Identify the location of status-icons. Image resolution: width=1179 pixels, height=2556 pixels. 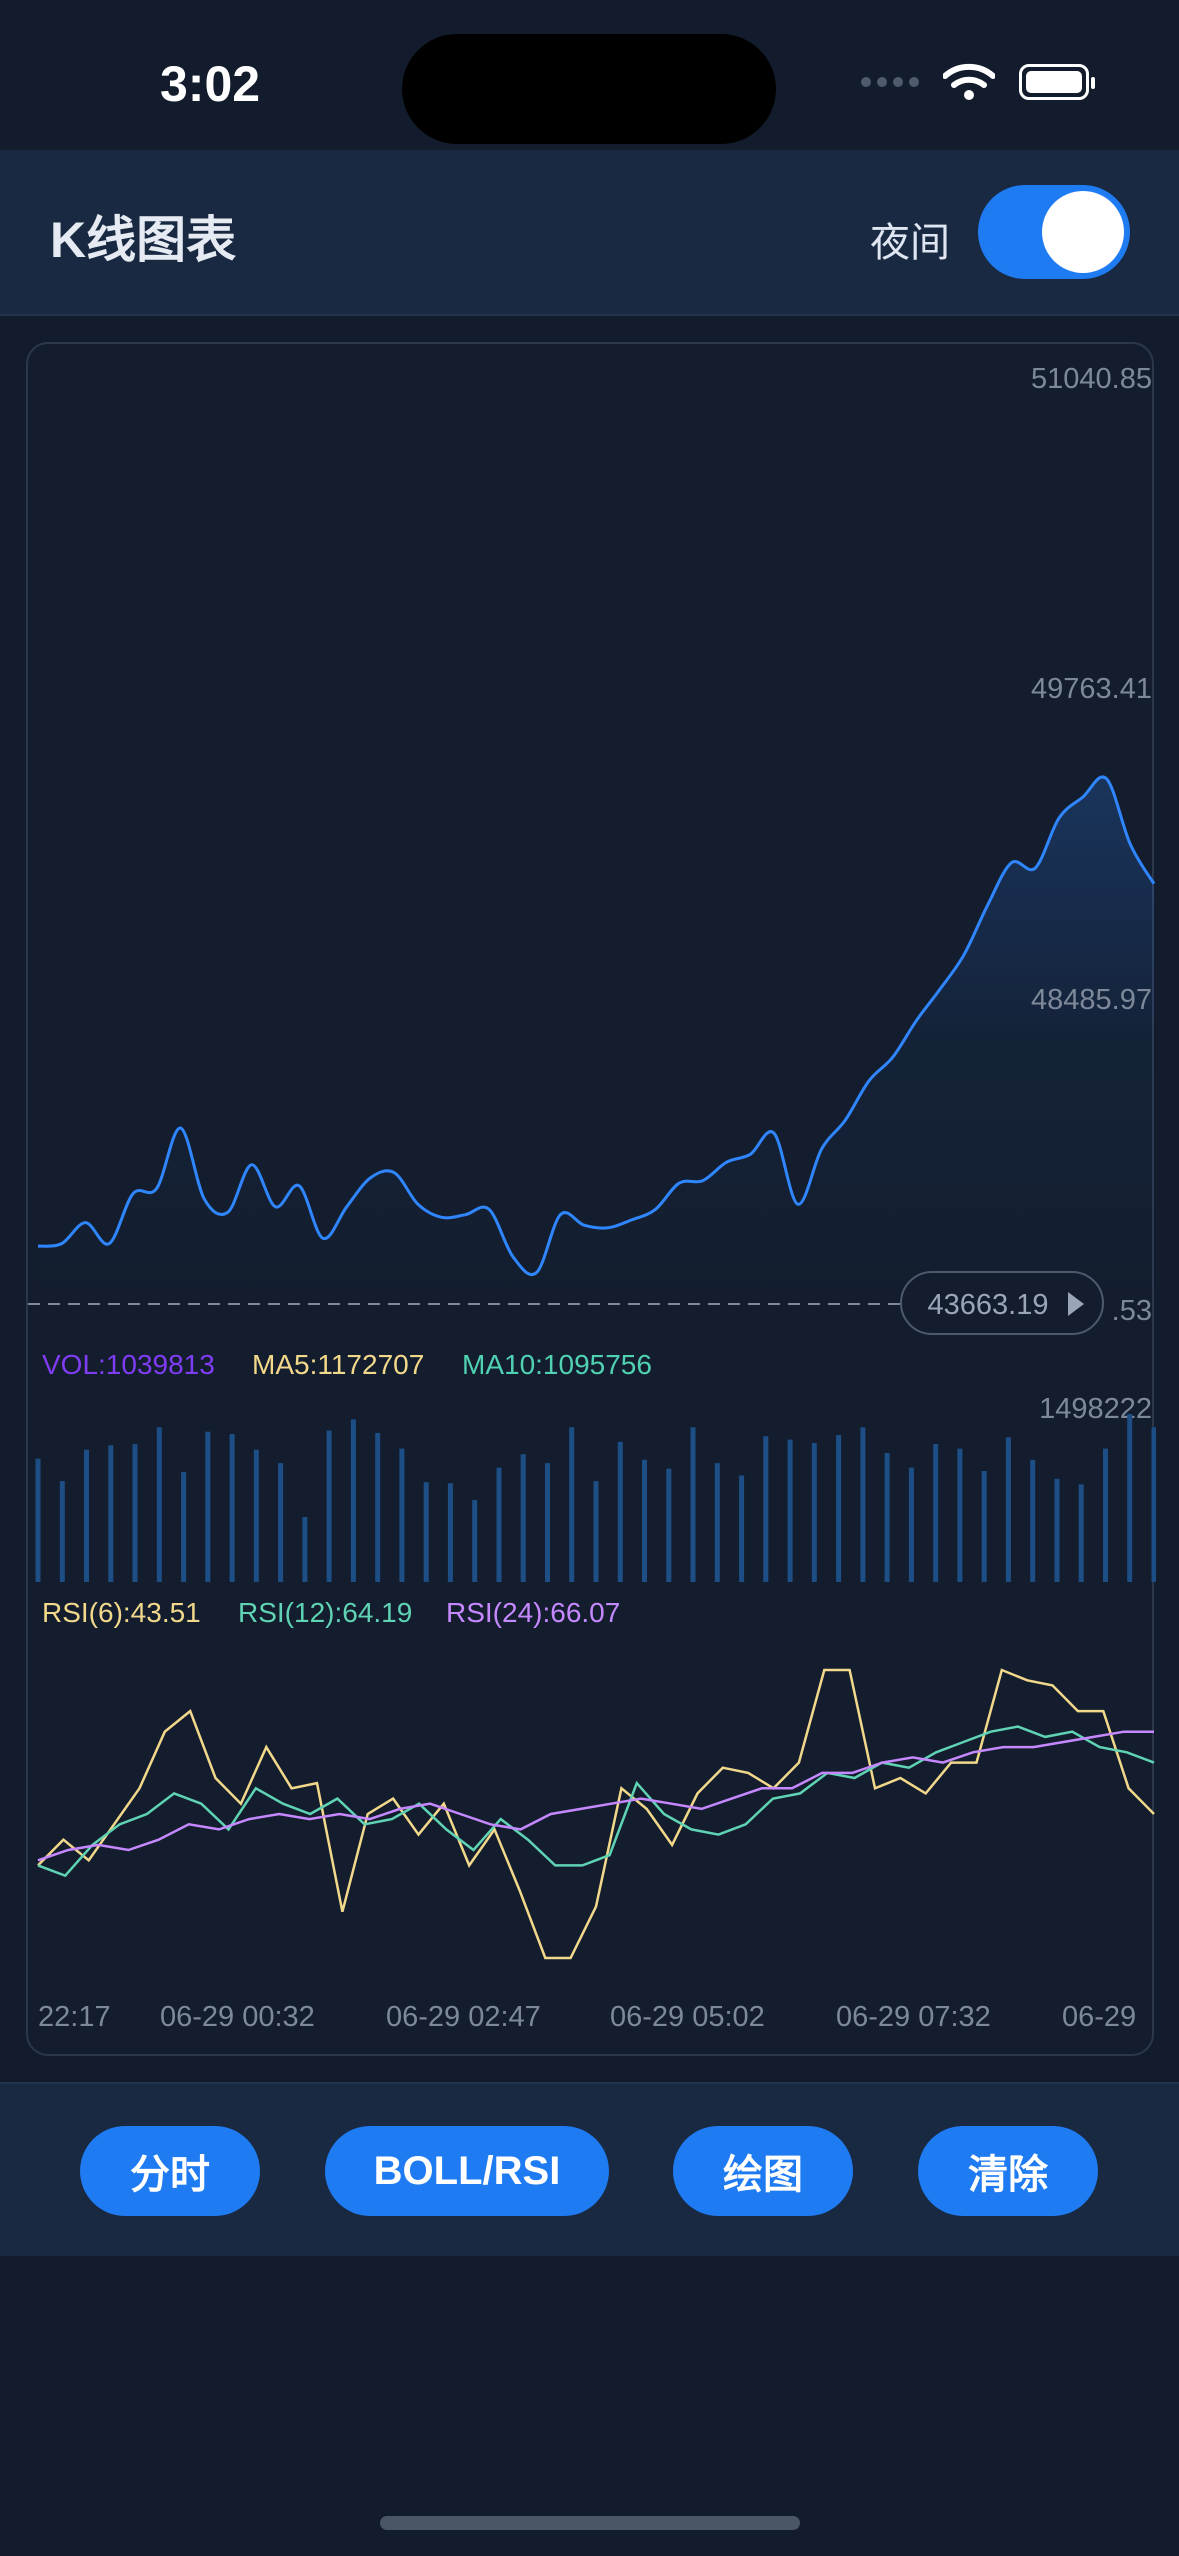
(978, 82).